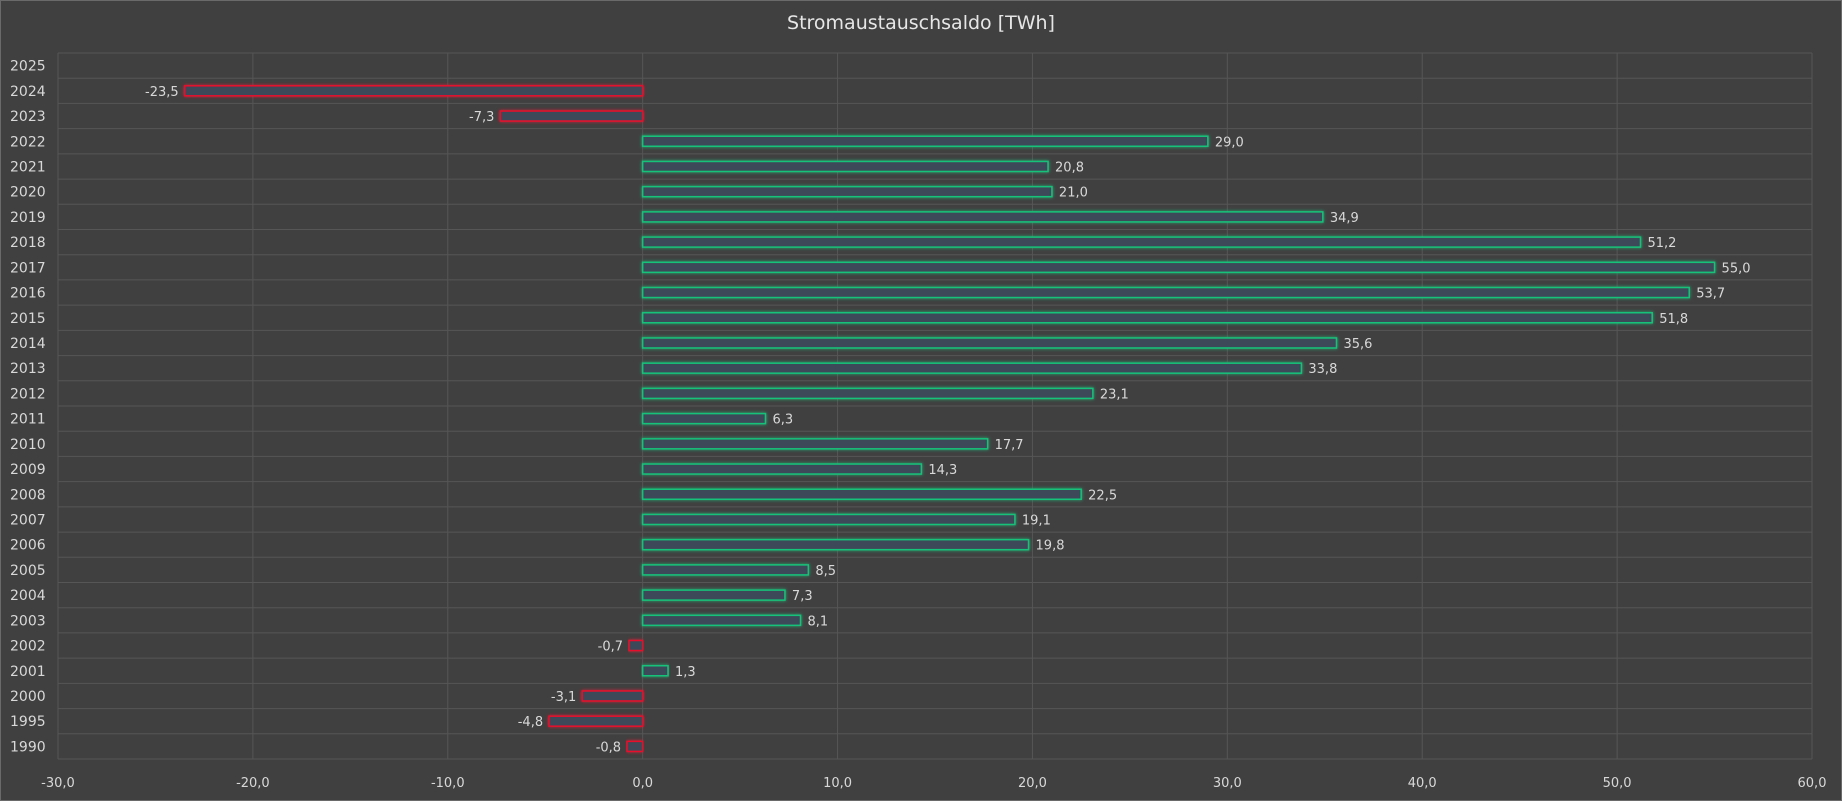  What do you see at coordinates (1422, 783) in the screenshot?
I see `x-tick-label: 40,0` at bounding box center [1422, 783].